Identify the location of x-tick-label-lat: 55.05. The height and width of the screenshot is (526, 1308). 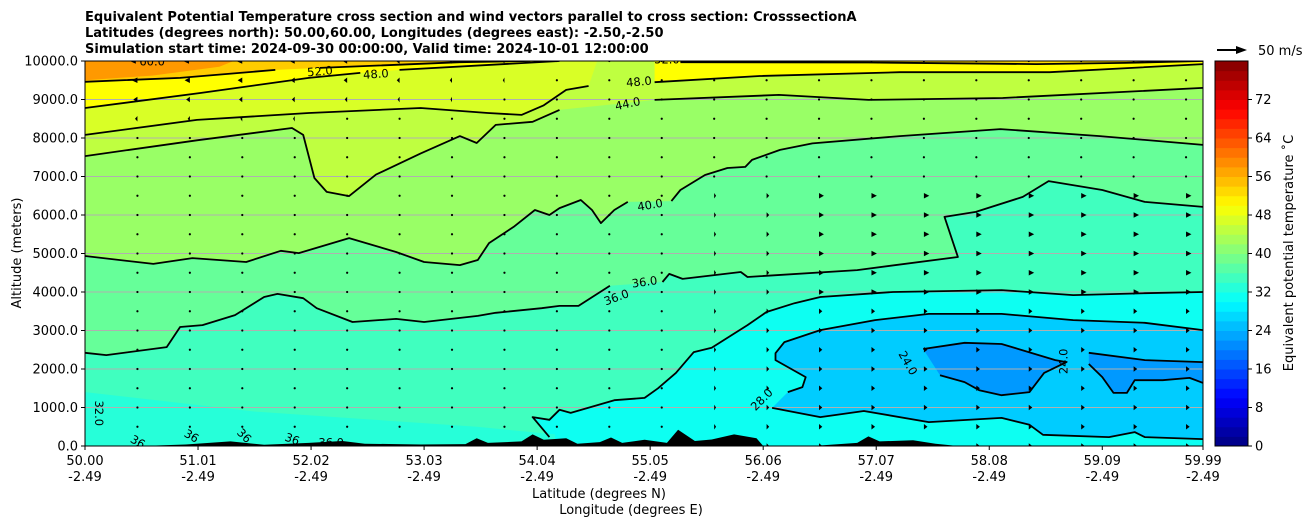
(650, 461).